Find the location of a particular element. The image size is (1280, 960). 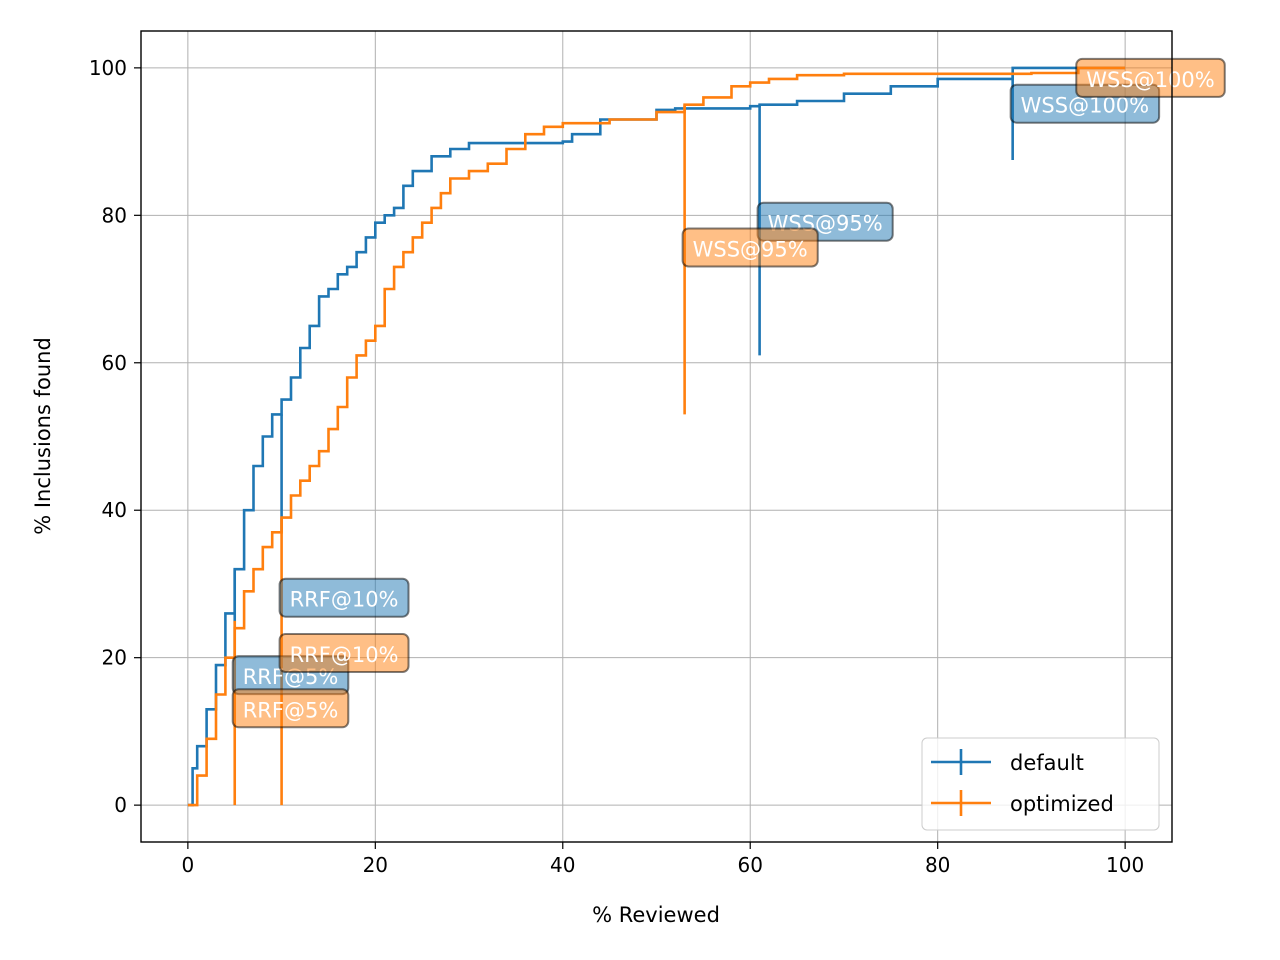

annotation-optimized: RRF@5% is located at coordinates (290, 708).